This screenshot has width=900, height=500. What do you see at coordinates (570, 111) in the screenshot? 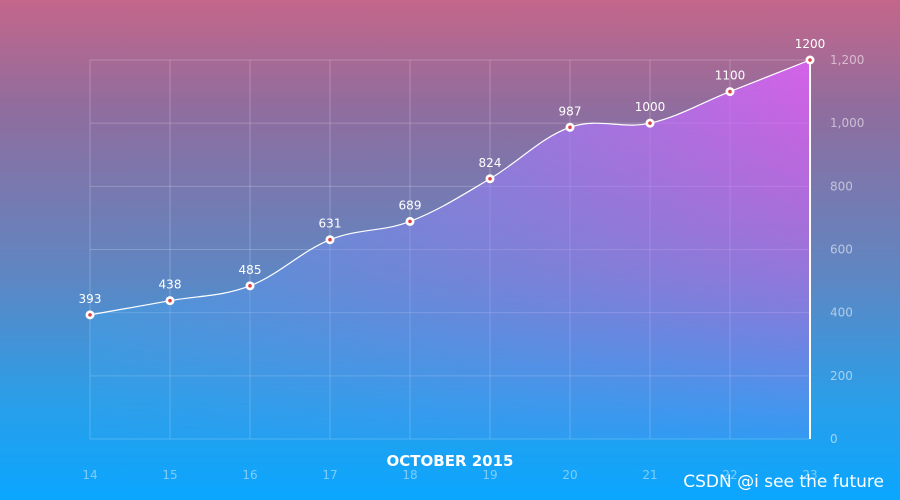
I see `data-label: 987` at bounding box center [570, 111].